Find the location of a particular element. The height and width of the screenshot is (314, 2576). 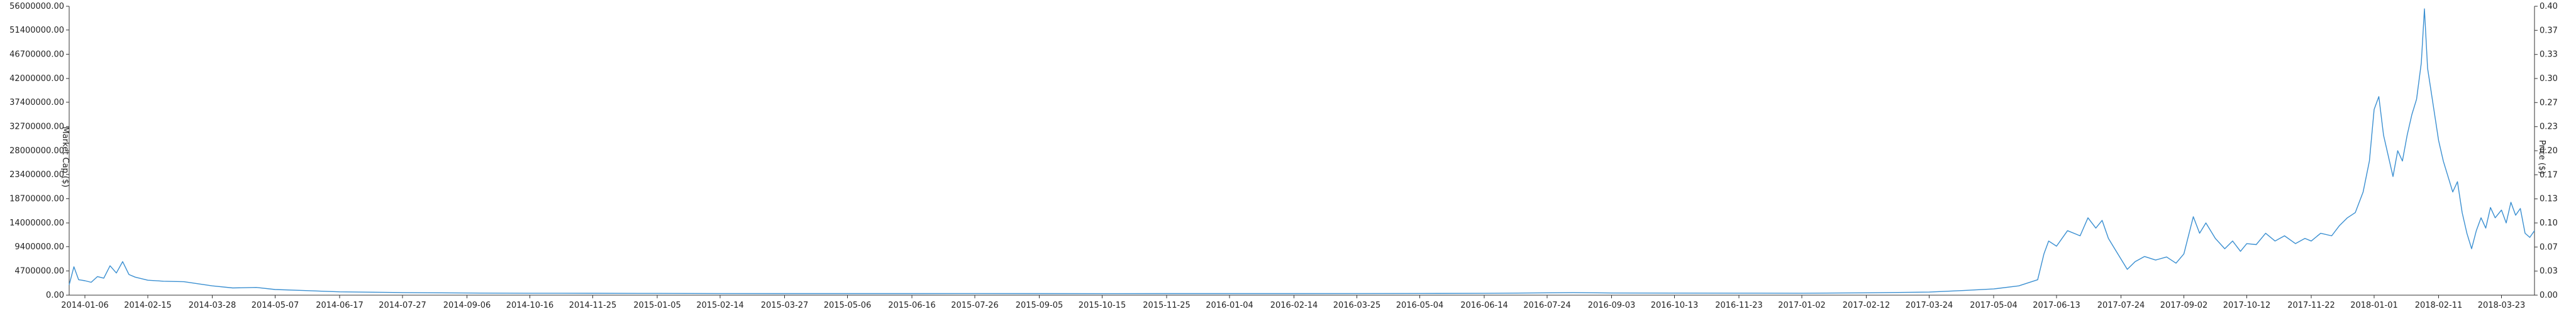

y-right-tick-label: 0.03 is located at coordinates (2549, 271).